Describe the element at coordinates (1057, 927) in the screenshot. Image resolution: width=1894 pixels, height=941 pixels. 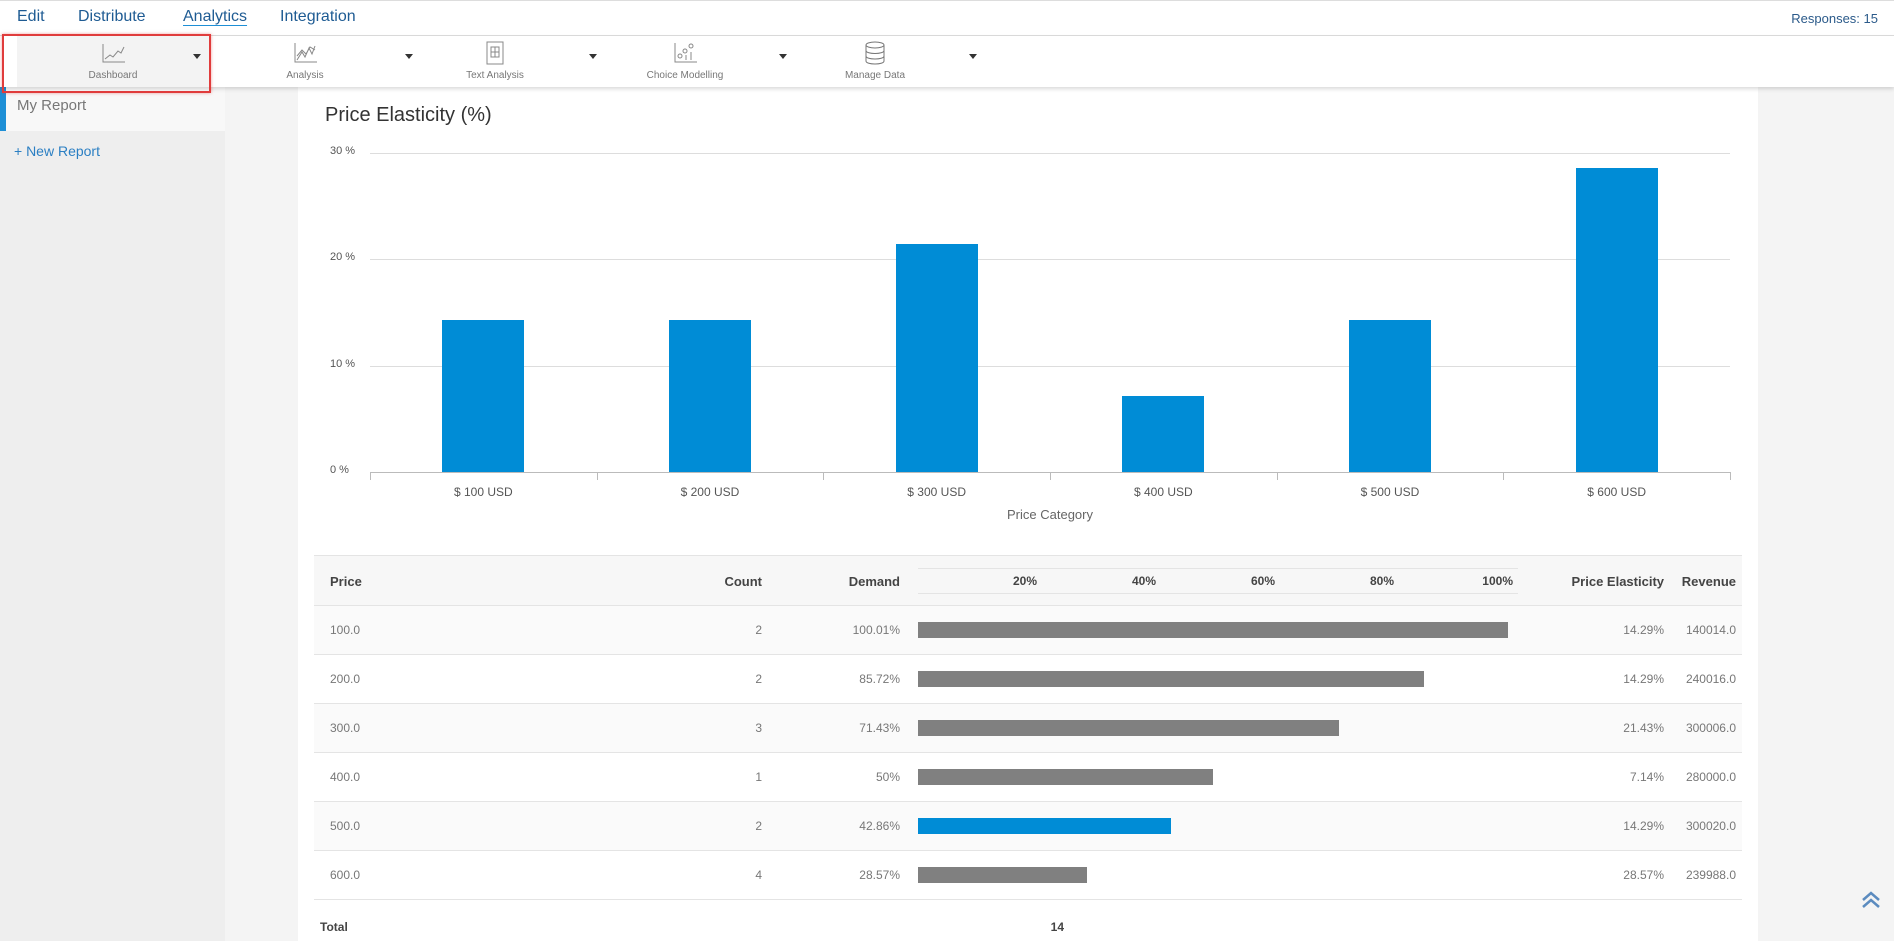
I see `total-count: 14` at that location.